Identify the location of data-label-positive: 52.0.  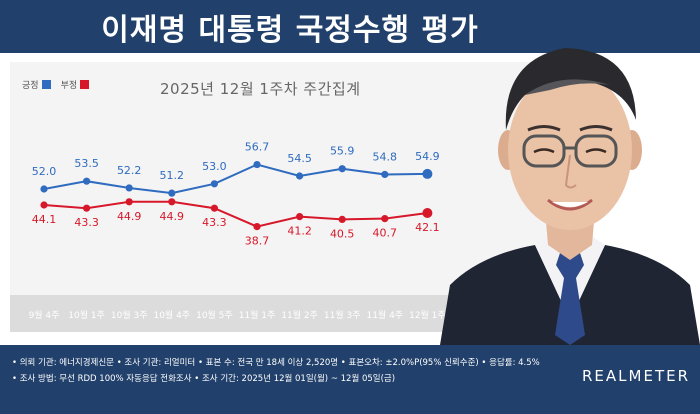
(44, 171).